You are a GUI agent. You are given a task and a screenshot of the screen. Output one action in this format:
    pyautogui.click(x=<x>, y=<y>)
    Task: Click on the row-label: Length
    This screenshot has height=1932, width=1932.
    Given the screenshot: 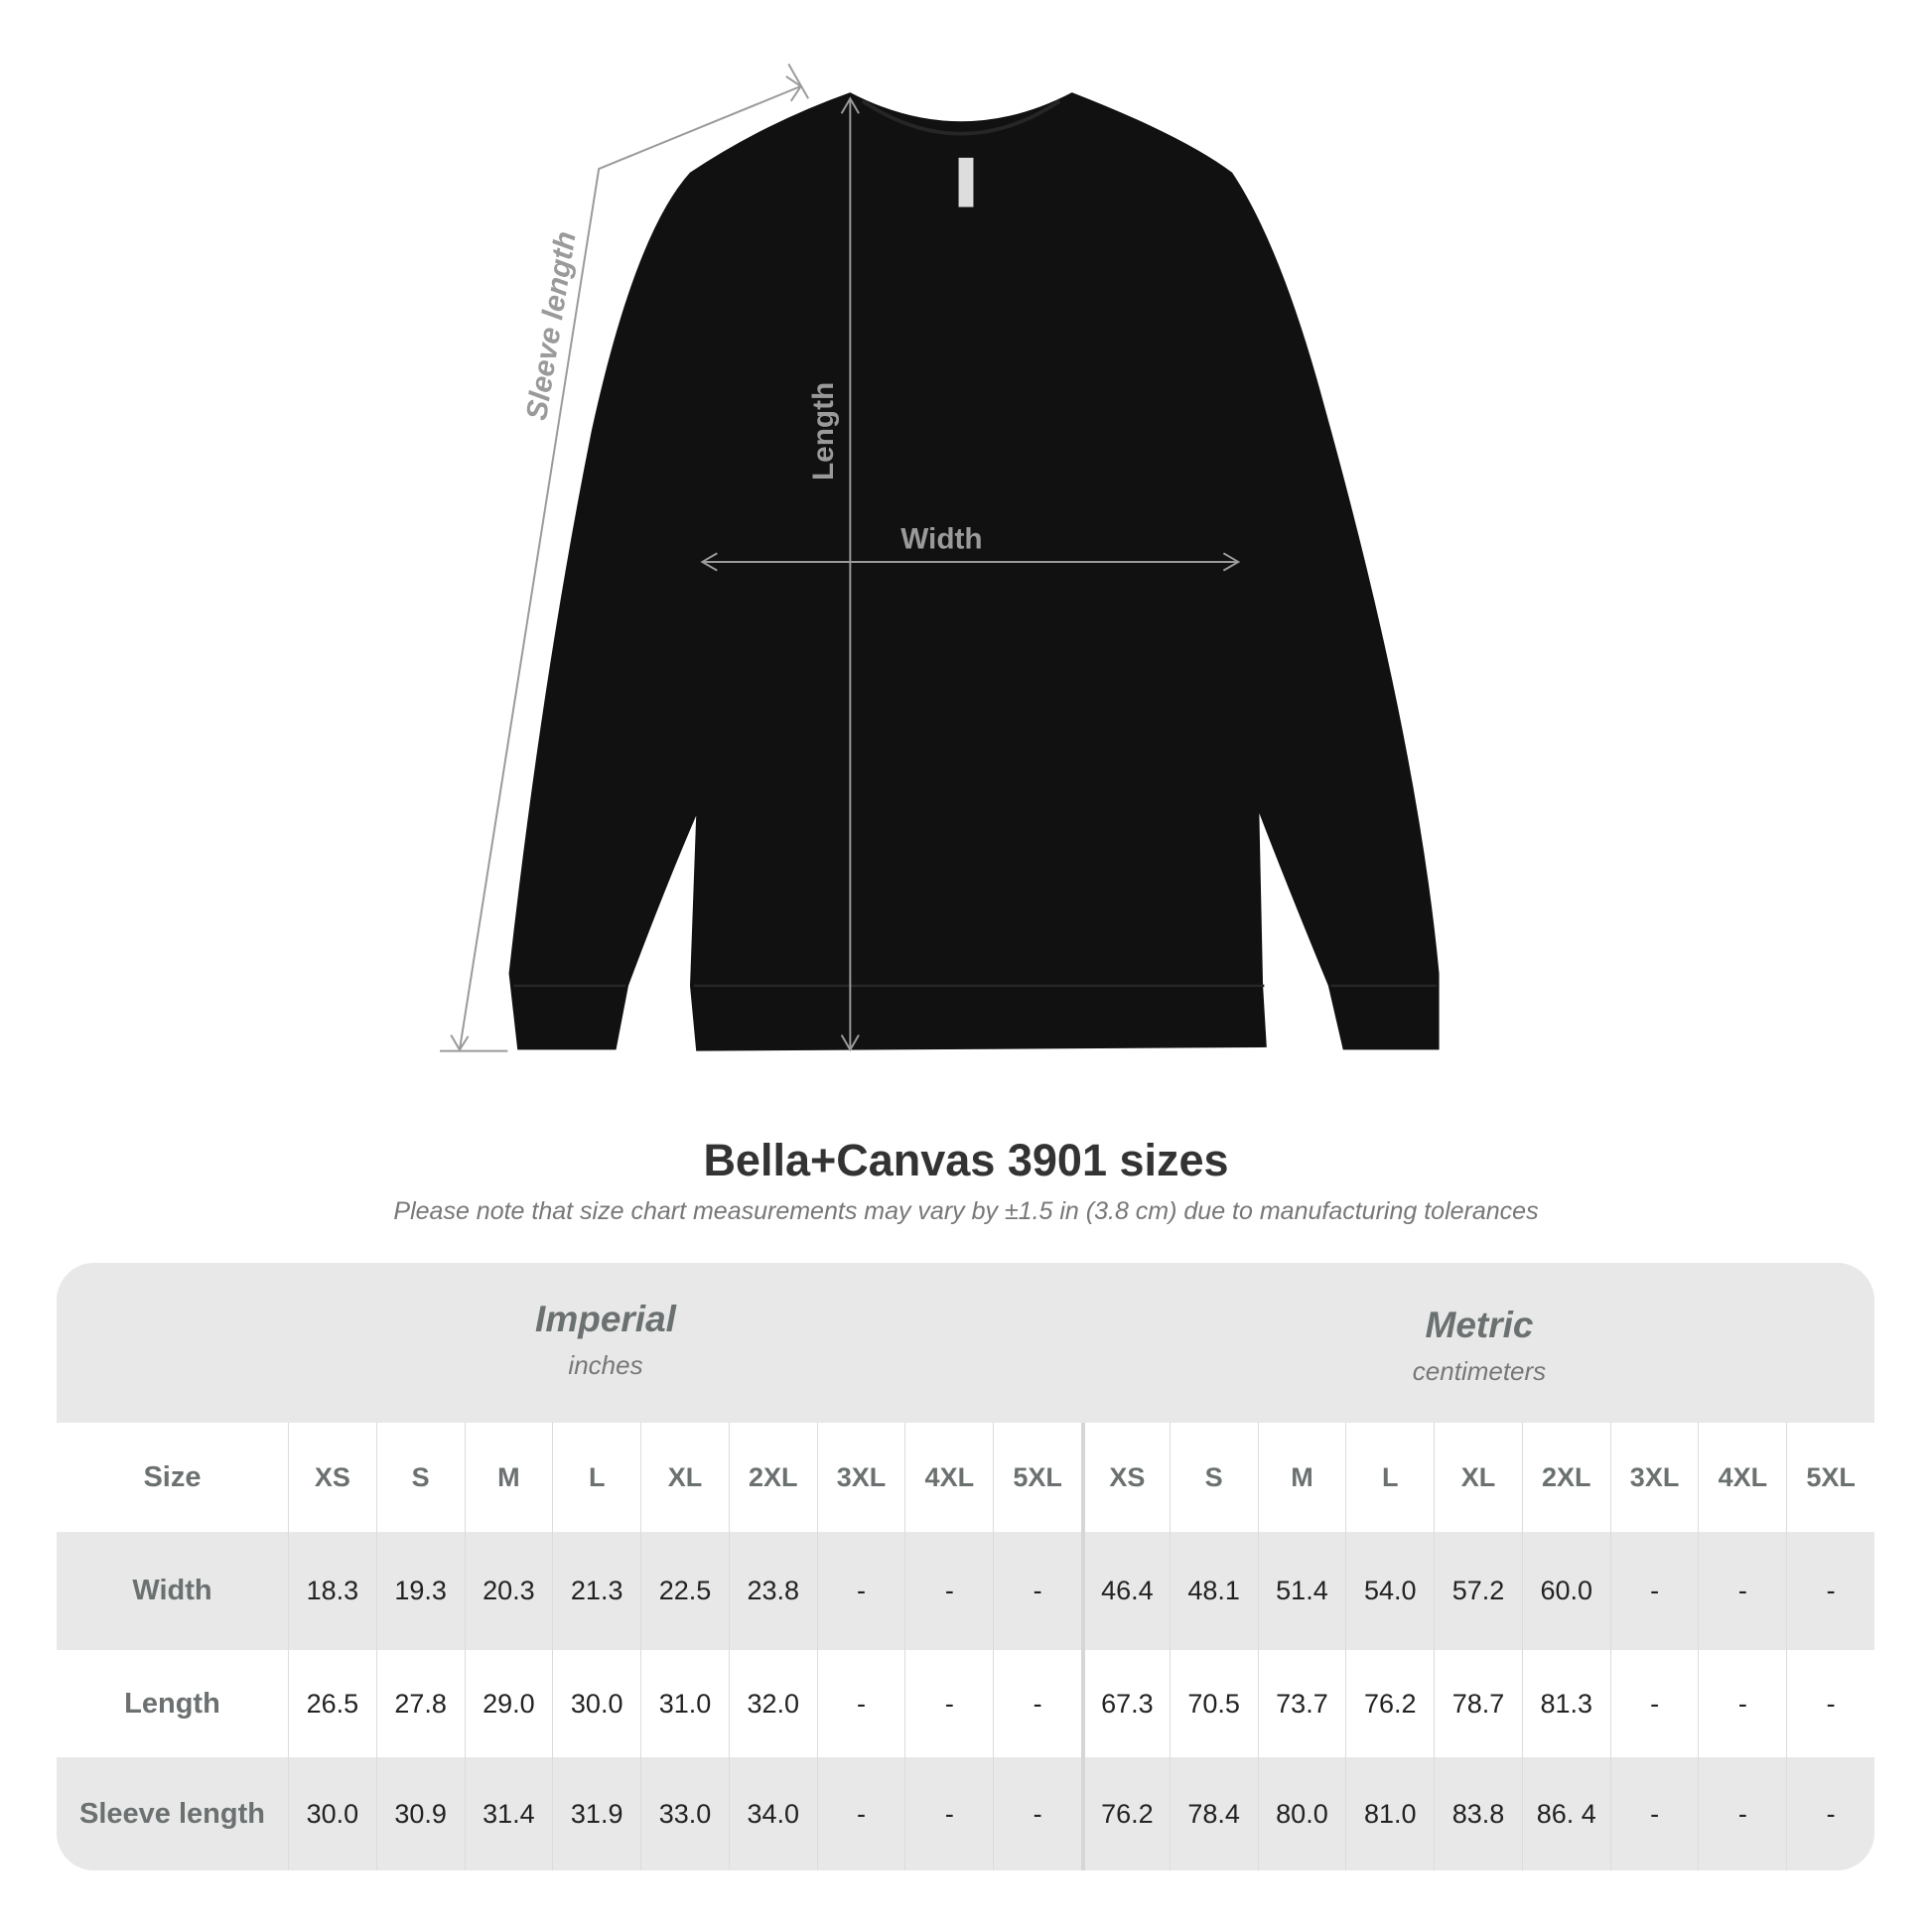 What is the action you would take?
    pyautogui.click(x=172, y=1703)
    